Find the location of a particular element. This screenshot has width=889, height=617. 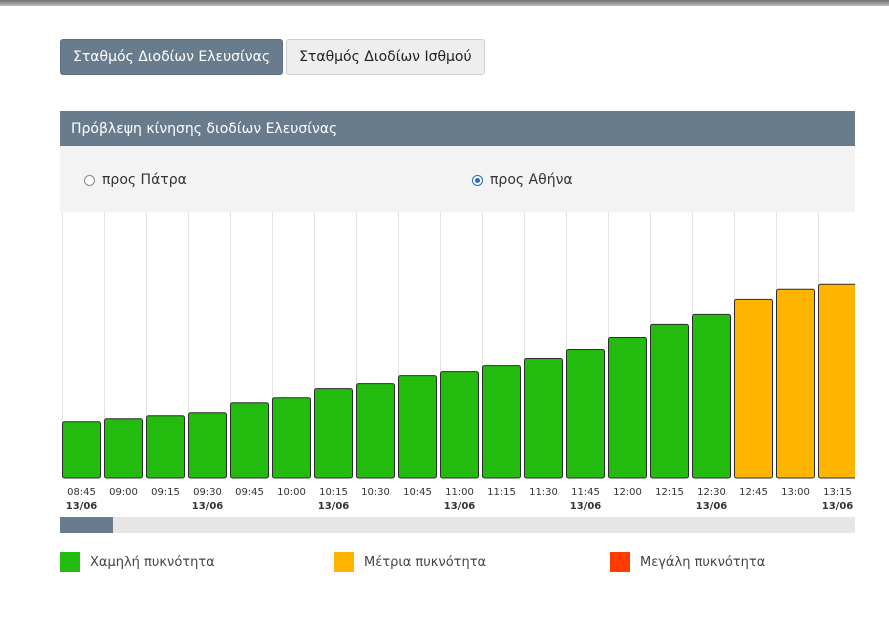

legend-swatch-medium is located at coordinates (344, 562).